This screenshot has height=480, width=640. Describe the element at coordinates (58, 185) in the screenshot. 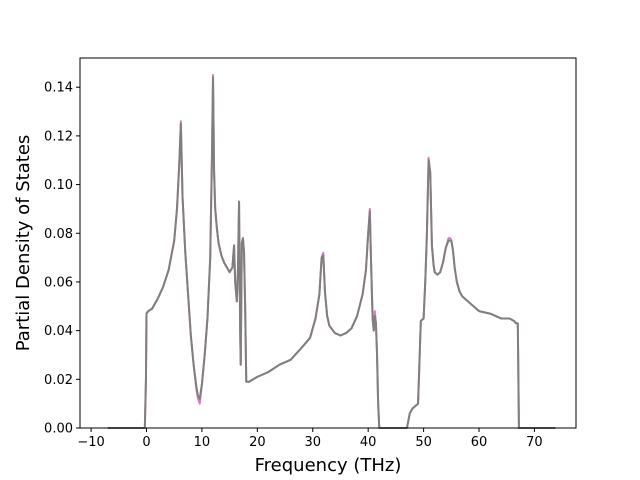

I see `y-tick-label: 0.10` at that location.